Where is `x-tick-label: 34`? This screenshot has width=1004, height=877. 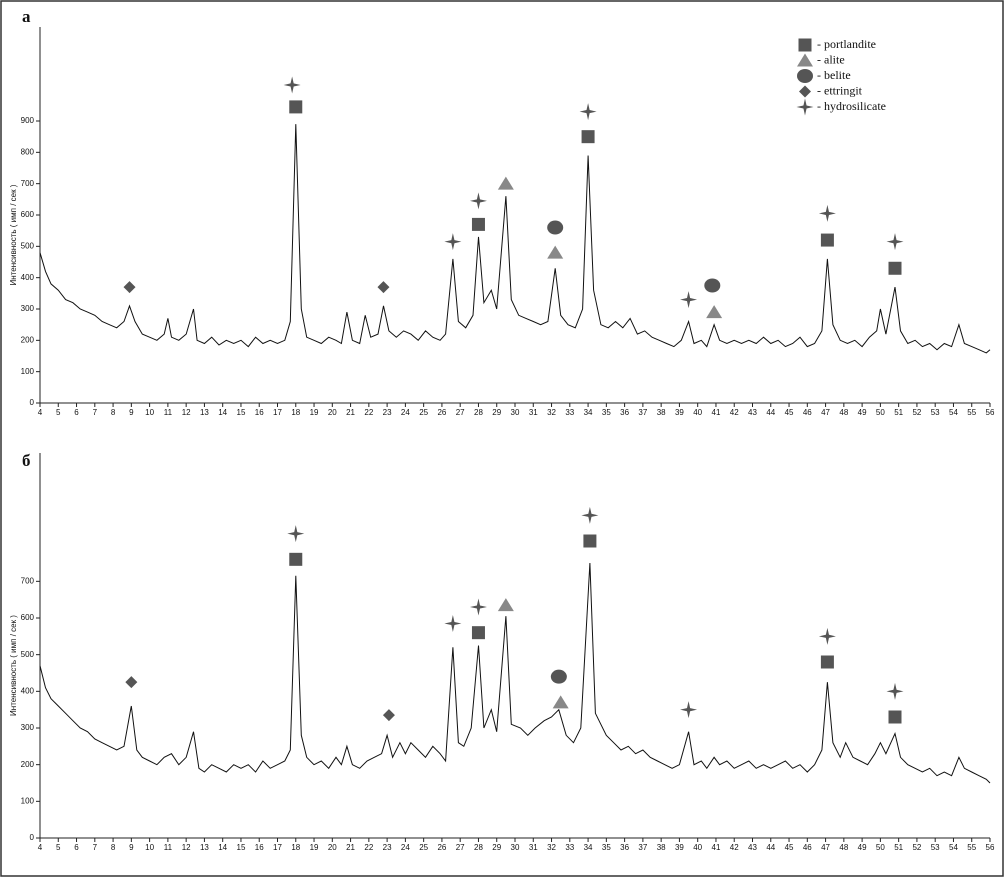
x-tick-label: 34 is located at coordinates (588, 412).